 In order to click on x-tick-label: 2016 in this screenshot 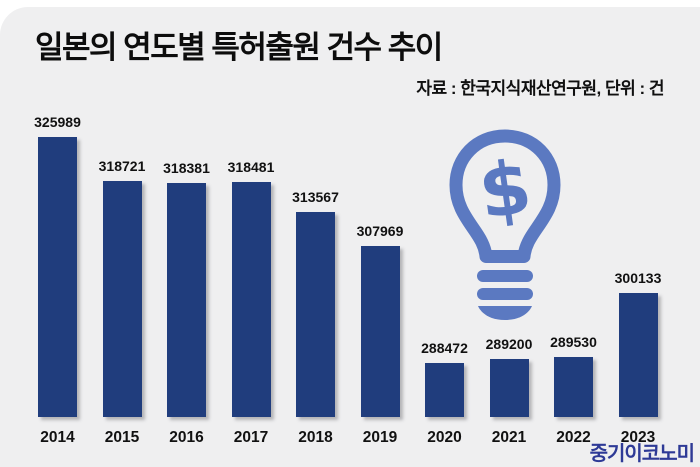, I will do `click(186, 437)`.